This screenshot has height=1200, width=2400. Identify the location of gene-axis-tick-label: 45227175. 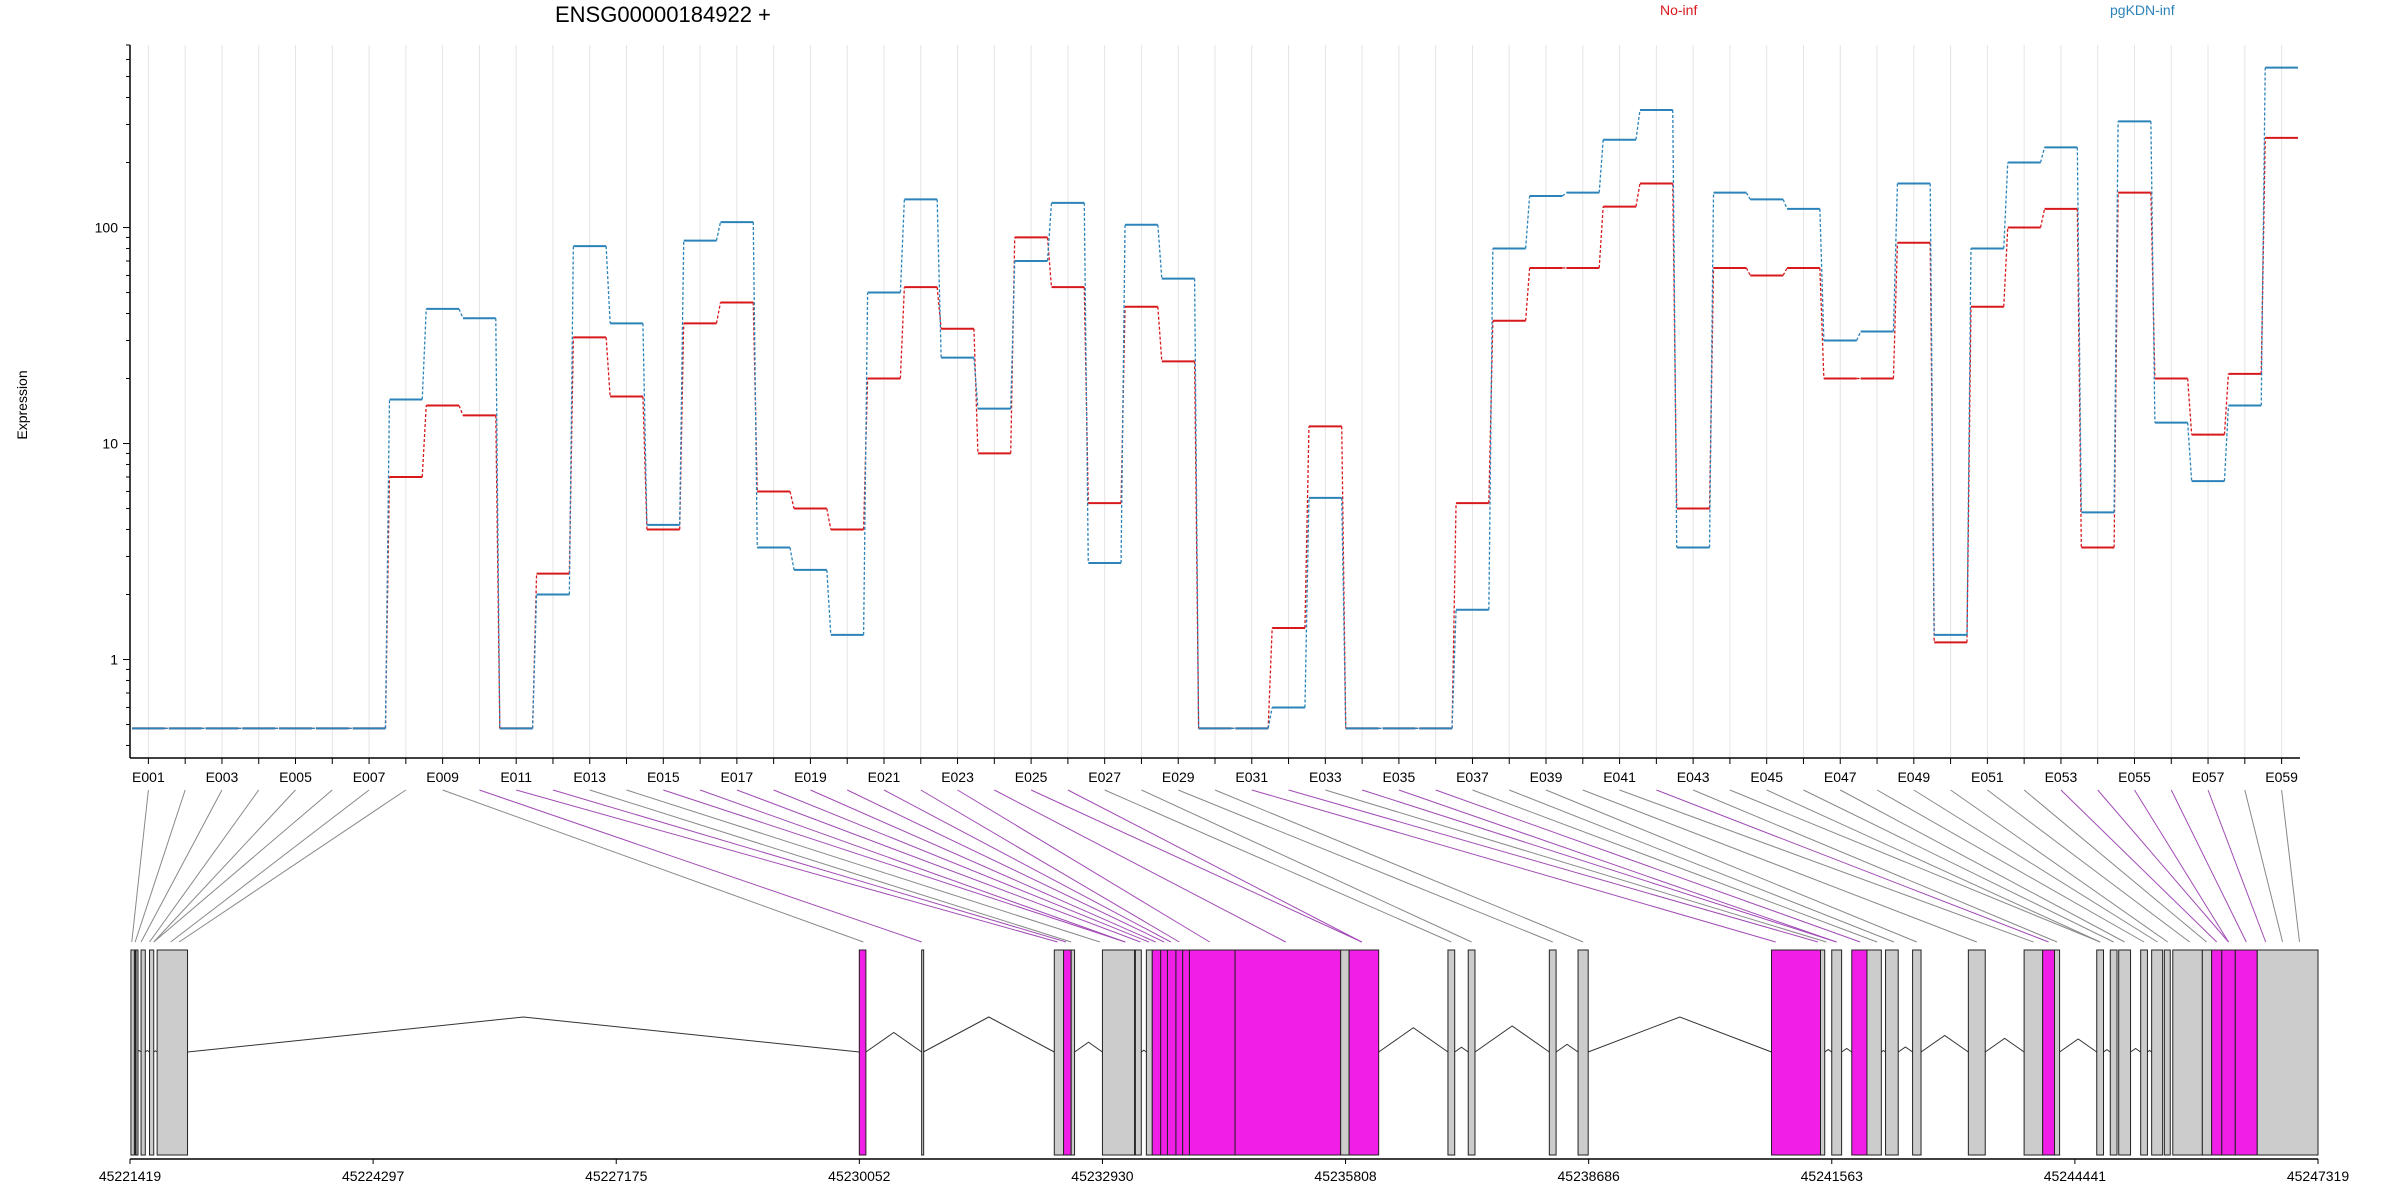
(616, 1176).